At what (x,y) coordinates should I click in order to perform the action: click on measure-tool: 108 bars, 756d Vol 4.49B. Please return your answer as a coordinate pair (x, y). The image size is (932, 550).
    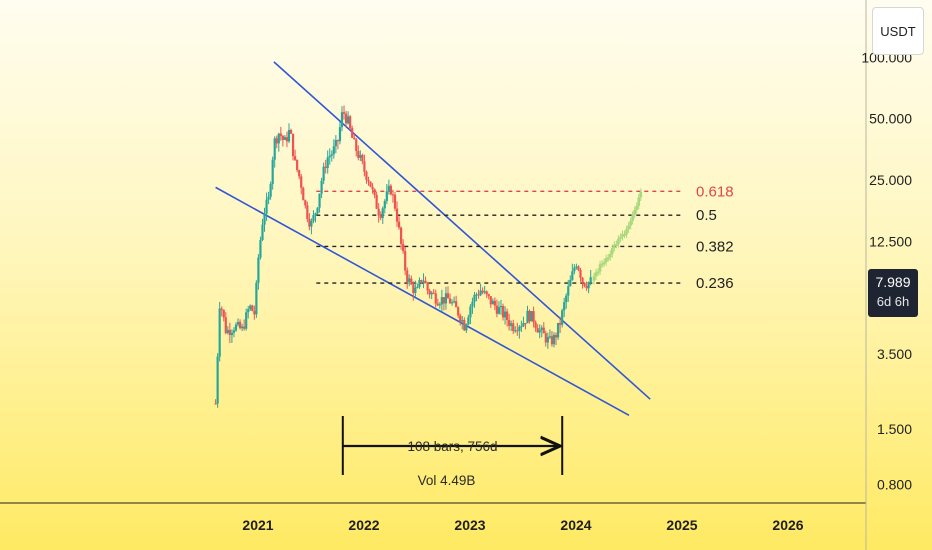
    Looking at the image, I should click on (452, 452).